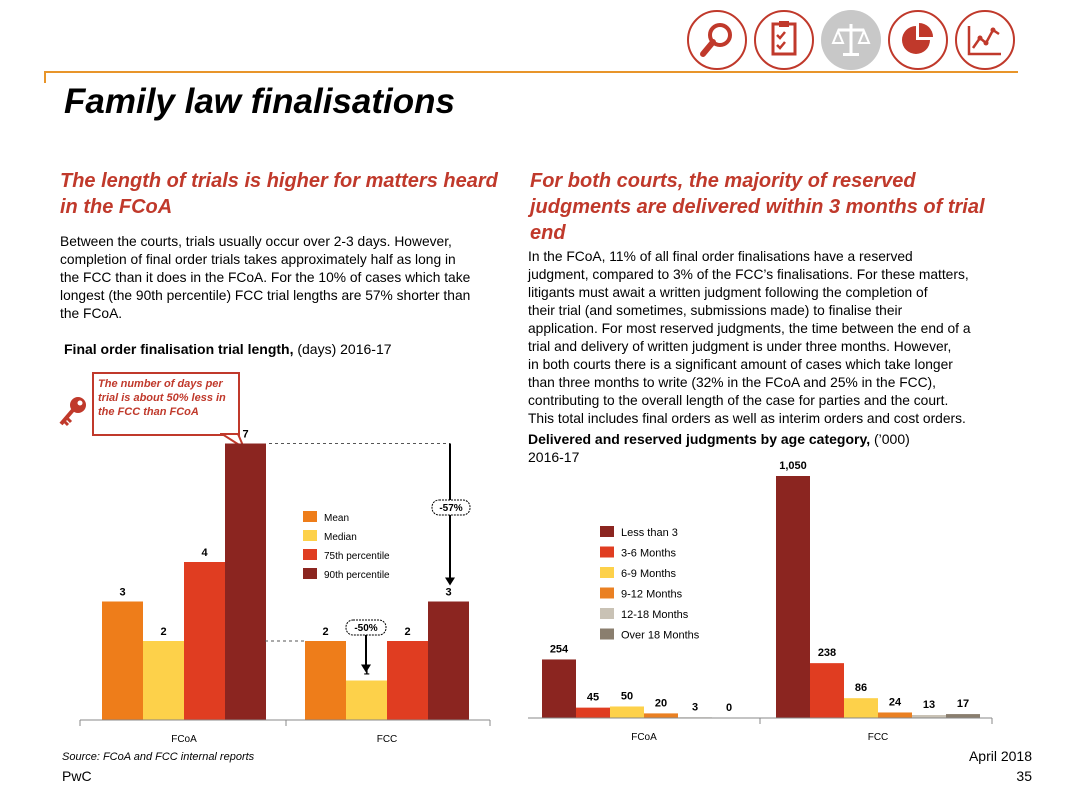  Describe the element at coordinates (793, 466) in the screenshot. I see `bar-value-label: 1,050` at that location.